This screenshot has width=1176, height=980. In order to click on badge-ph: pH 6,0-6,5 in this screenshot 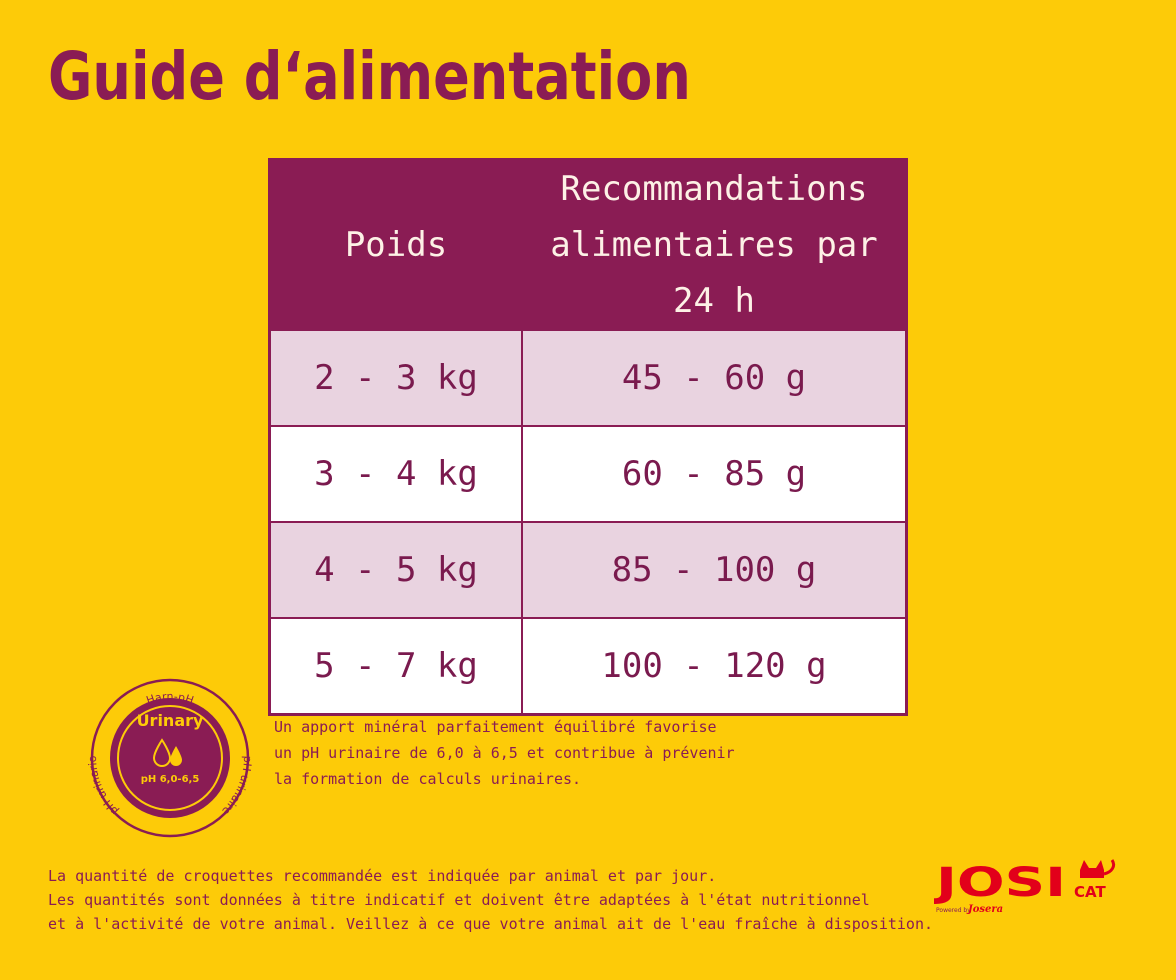, I will do `click(170, 779)`.